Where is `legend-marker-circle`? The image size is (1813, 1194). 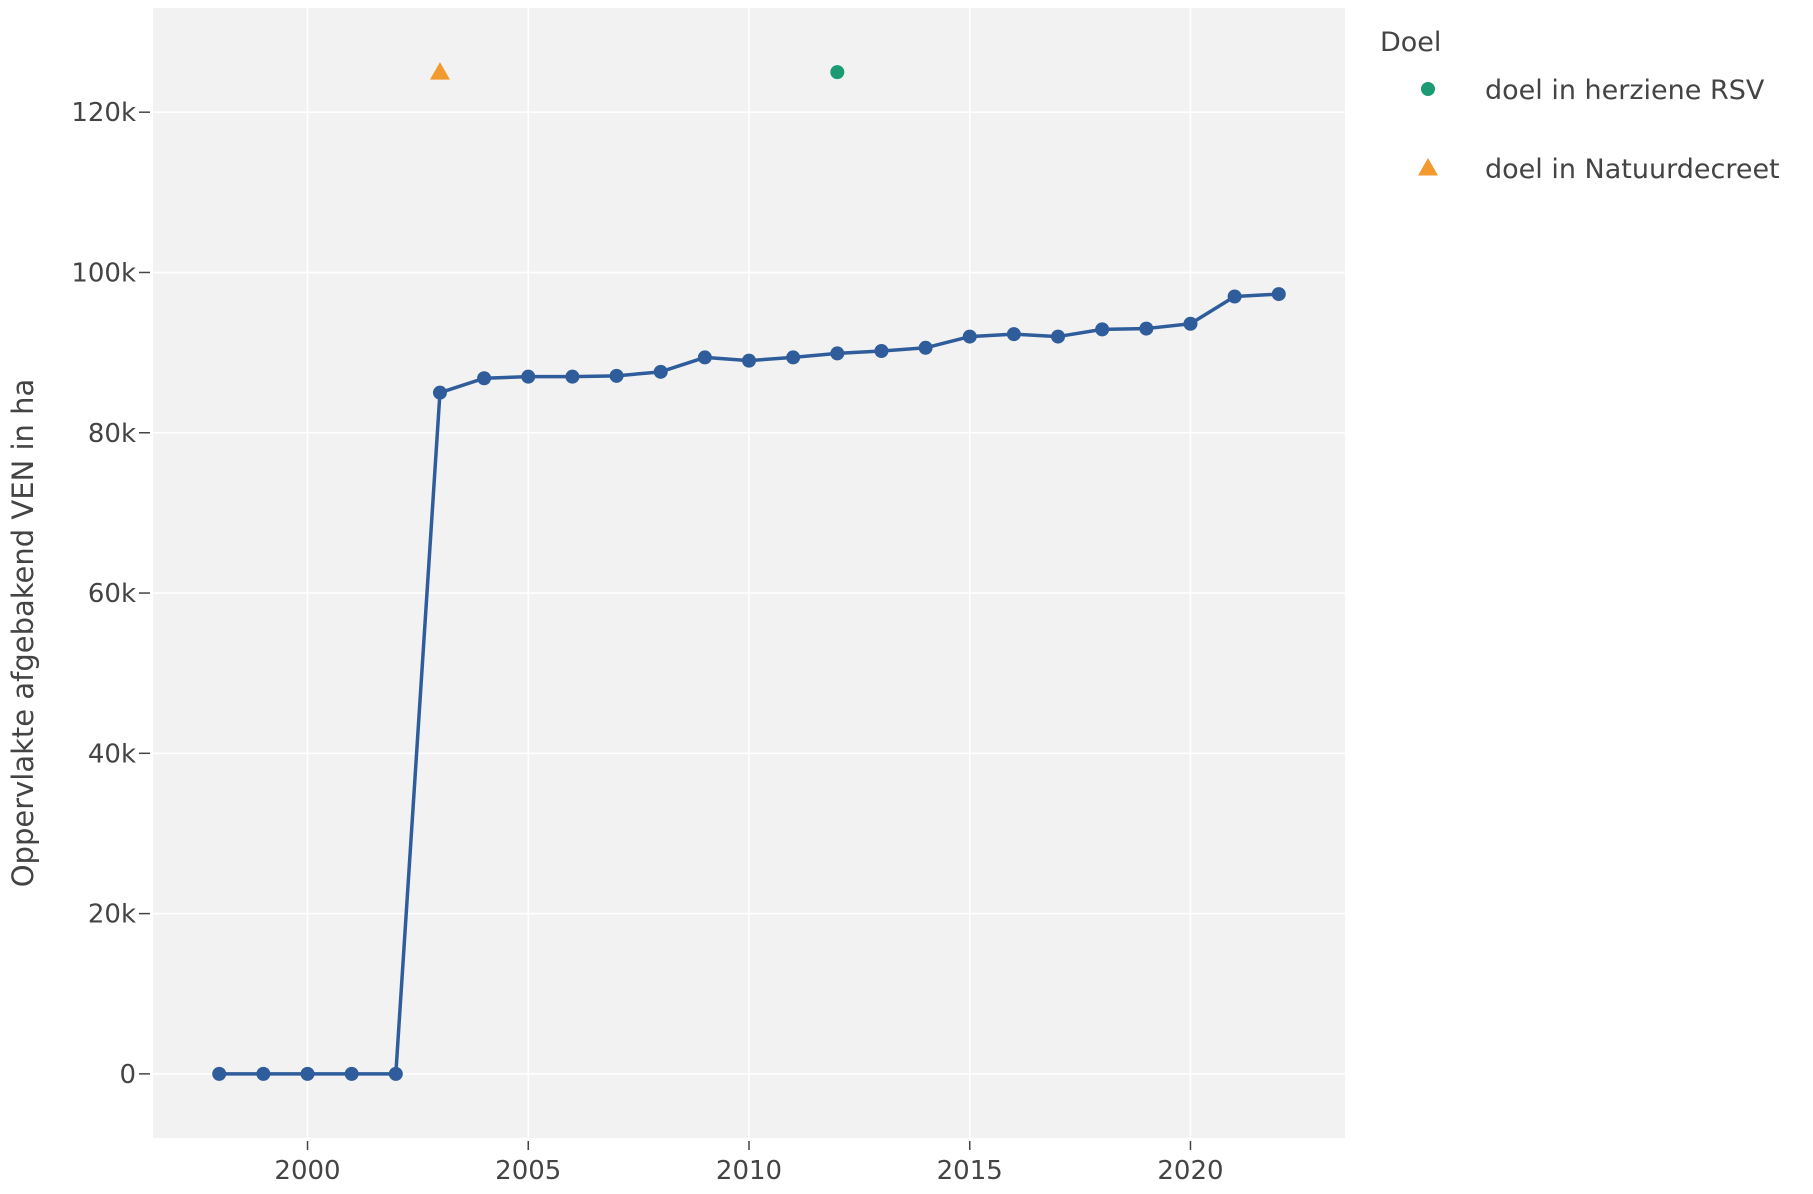
legend-marker-circle is located at coordinates (1428, 89).